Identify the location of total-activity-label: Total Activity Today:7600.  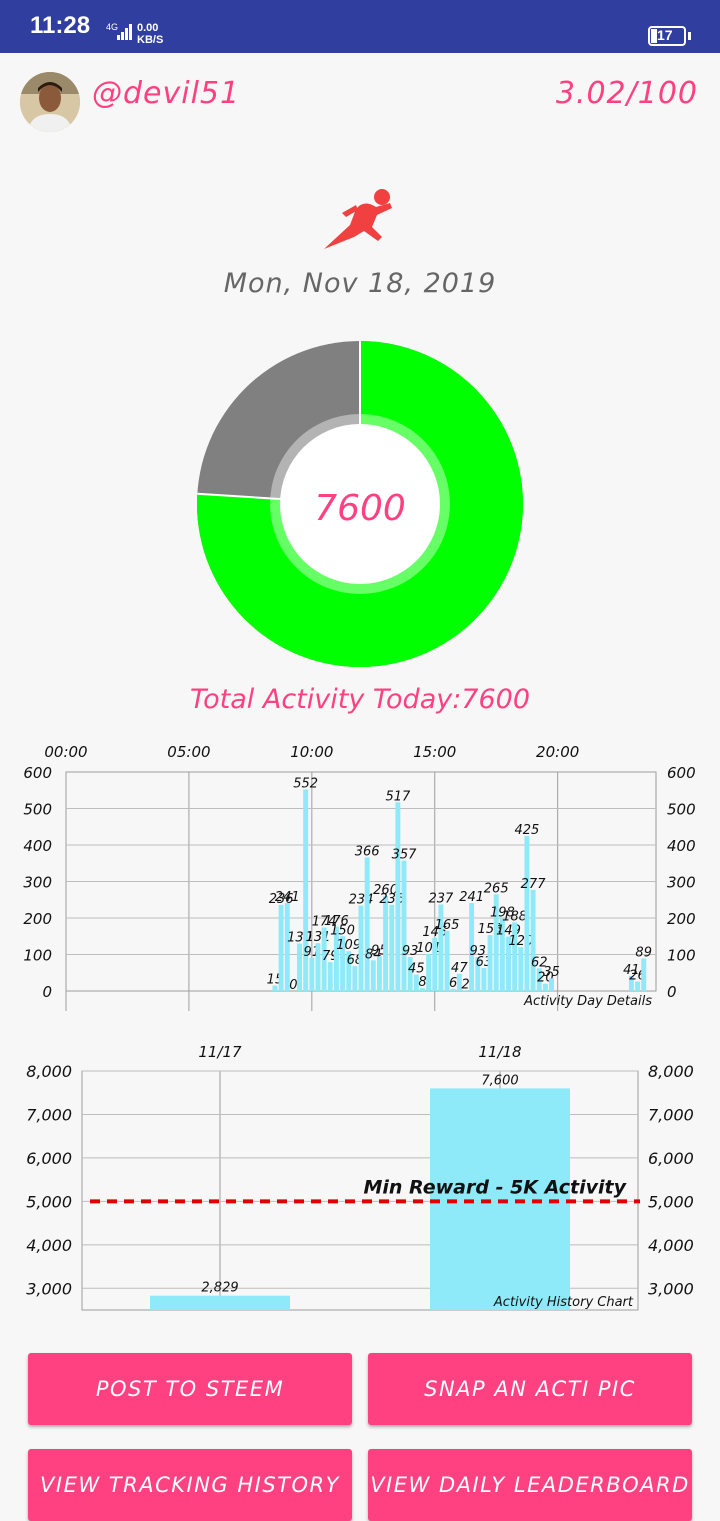
(360, 699).